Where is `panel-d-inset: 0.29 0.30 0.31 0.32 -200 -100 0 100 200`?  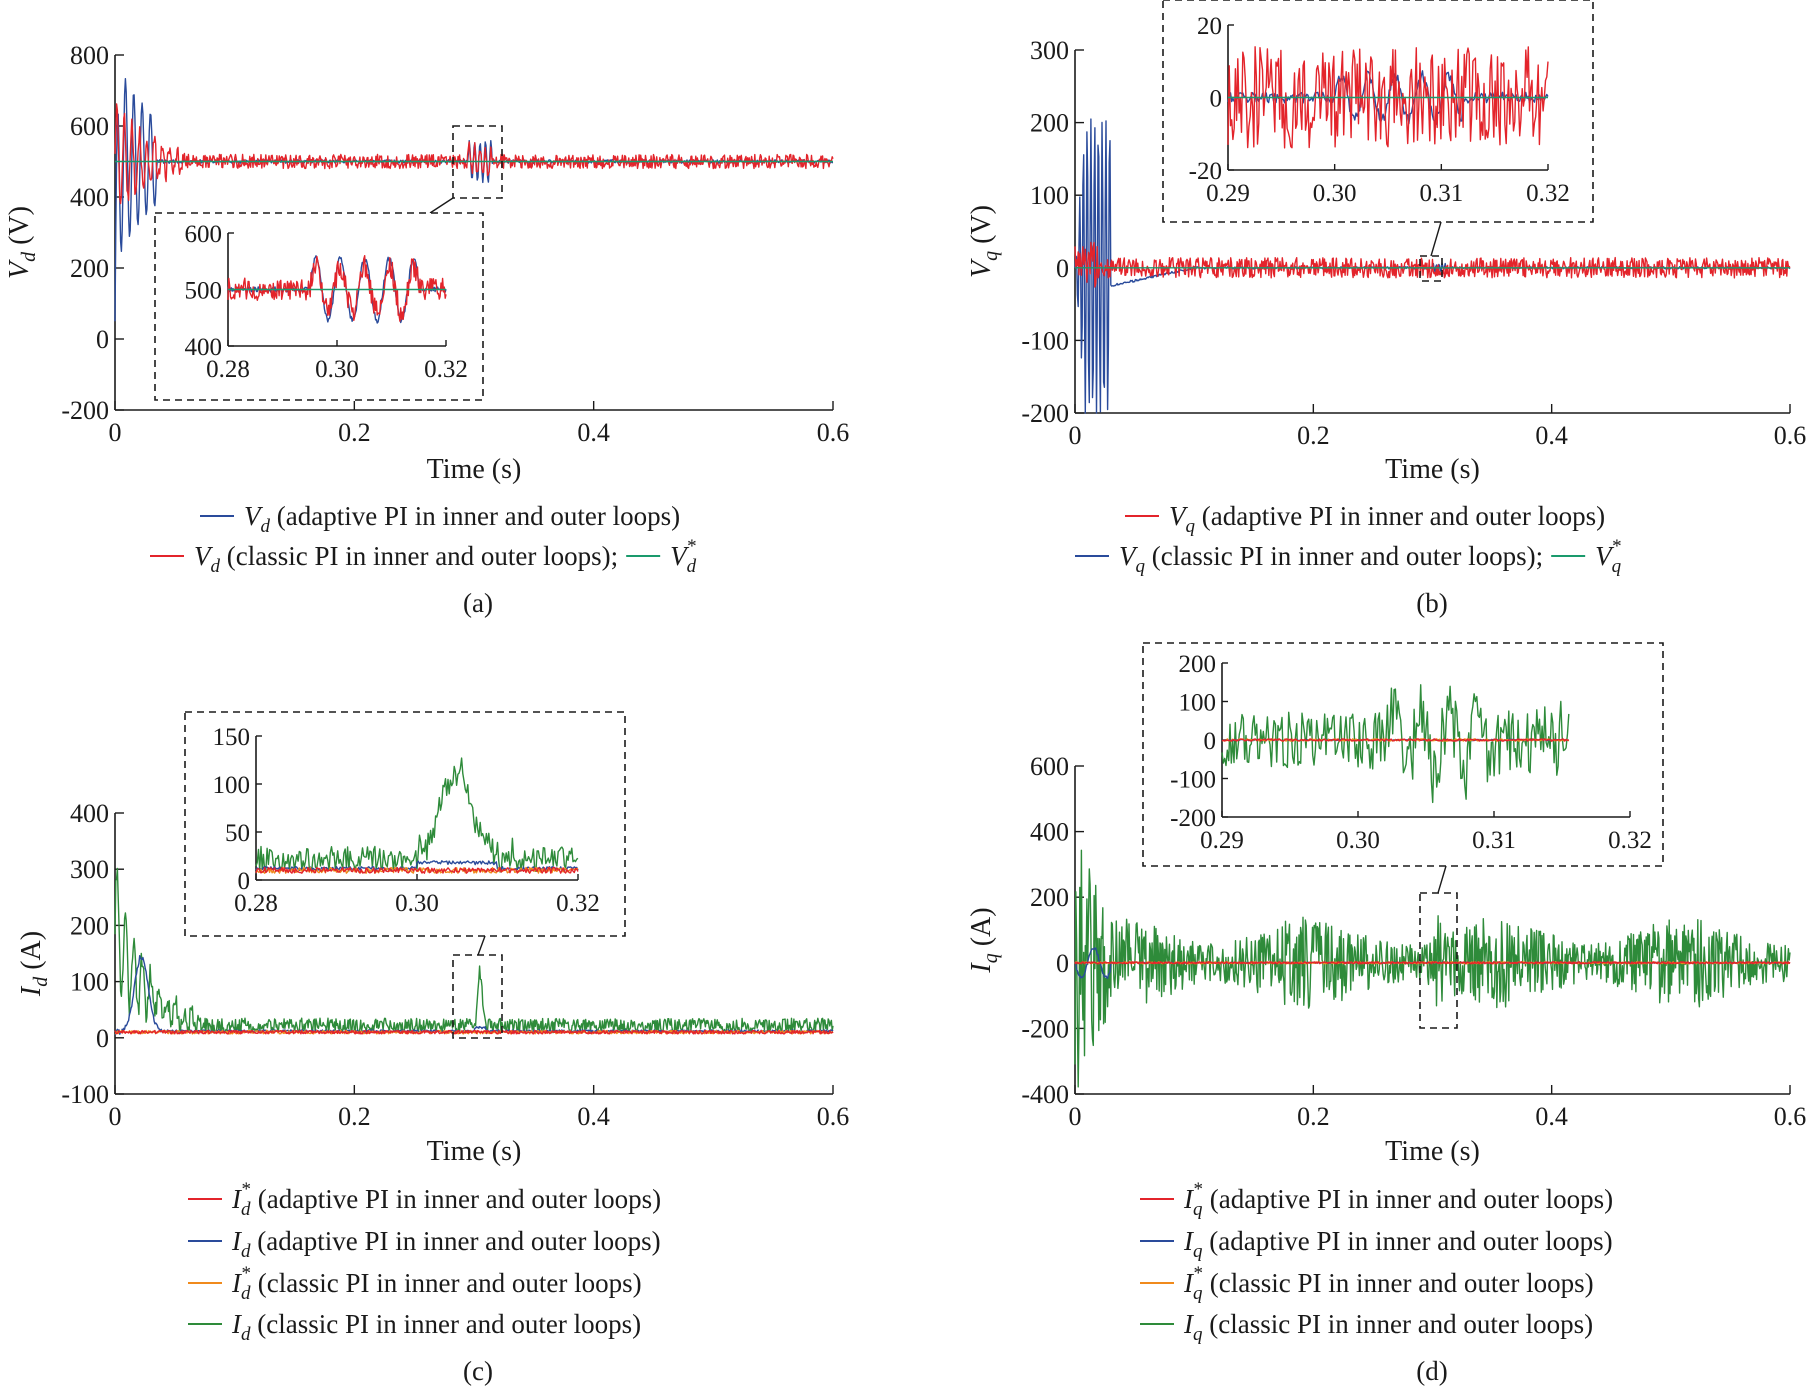
panel-d-inset: 0.29 0.30 0.31 0.32 -200 -100 0 100 200 is located at coordinates (1411, 752).